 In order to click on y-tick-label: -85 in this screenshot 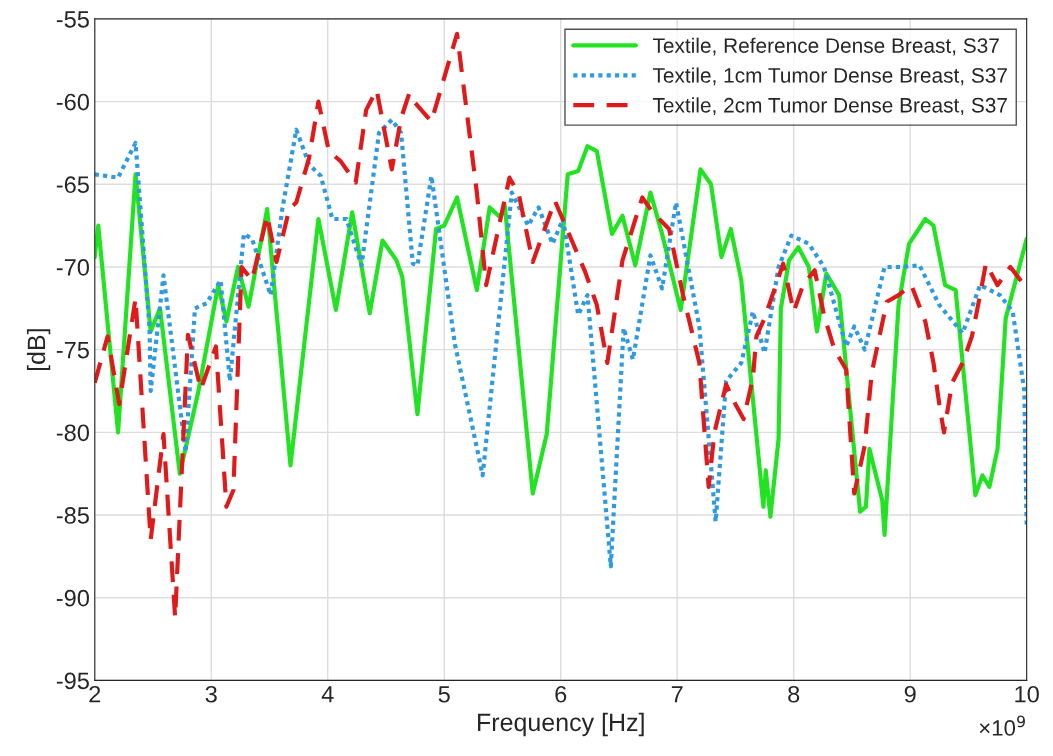, I will do `click(72, 515)`.